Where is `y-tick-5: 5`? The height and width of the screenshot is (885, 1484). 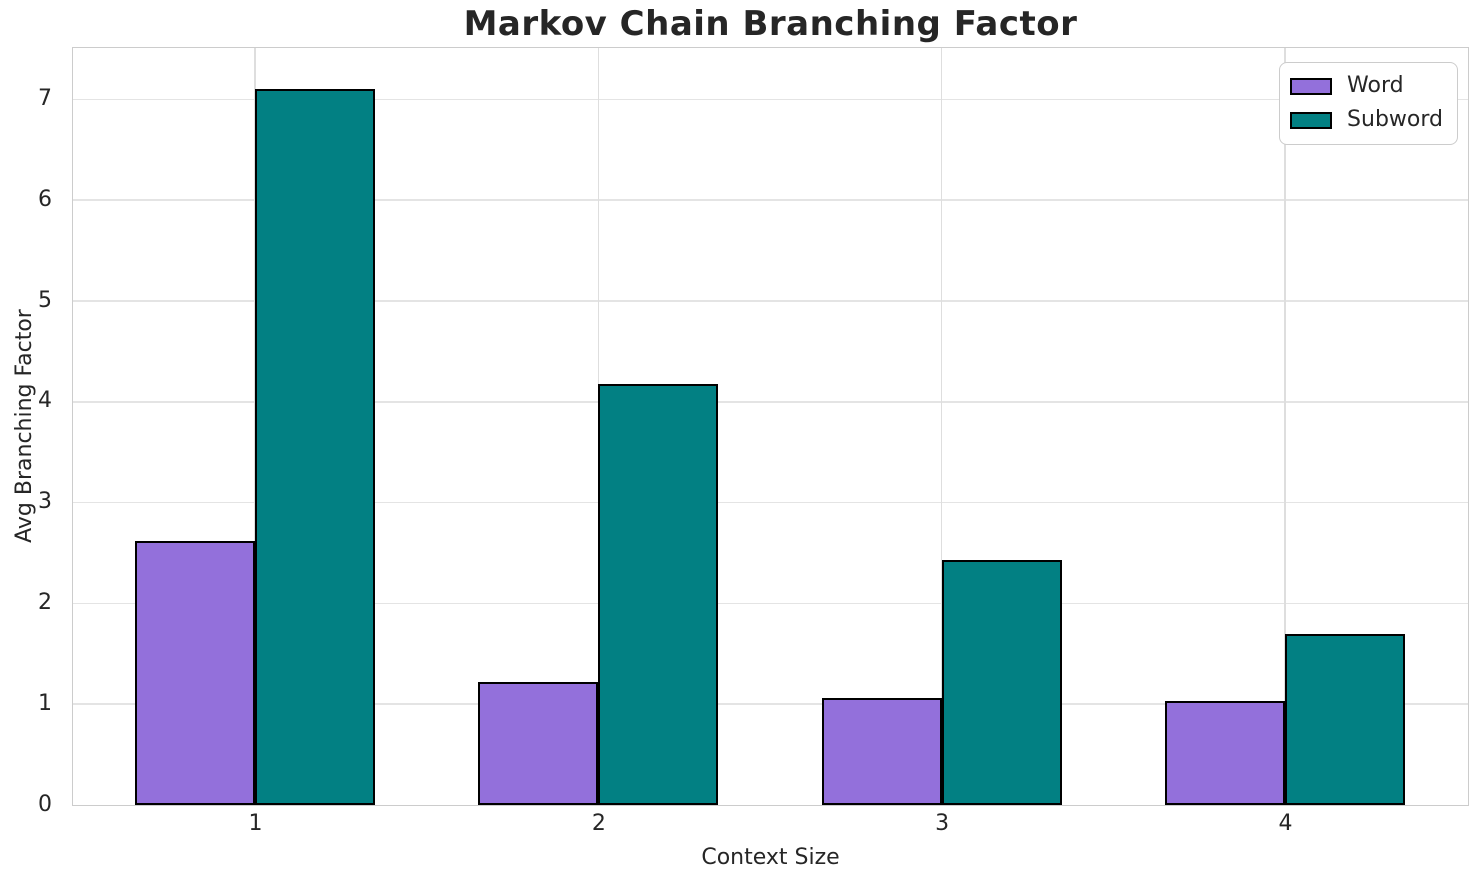
y-tick-5: 5 is located at coordinates (45, 300).